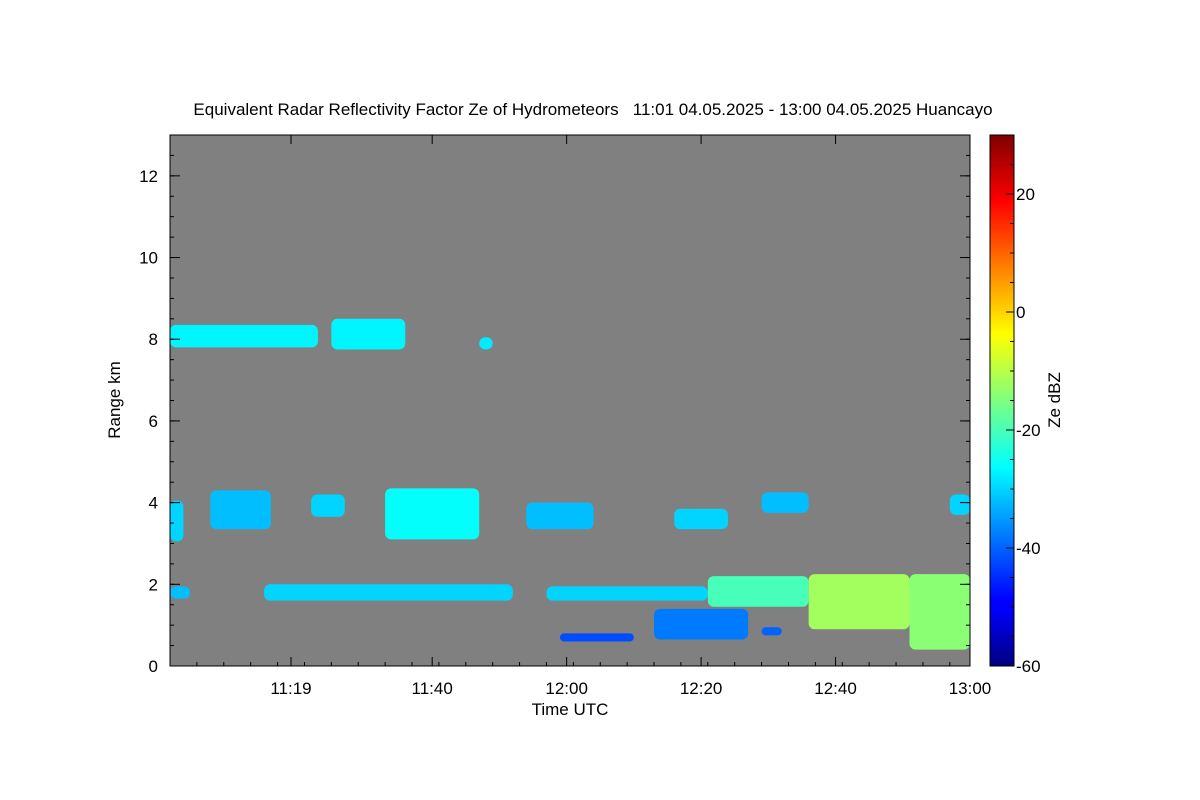  I want to click on y-tick-label: 12, so click(148, 176).